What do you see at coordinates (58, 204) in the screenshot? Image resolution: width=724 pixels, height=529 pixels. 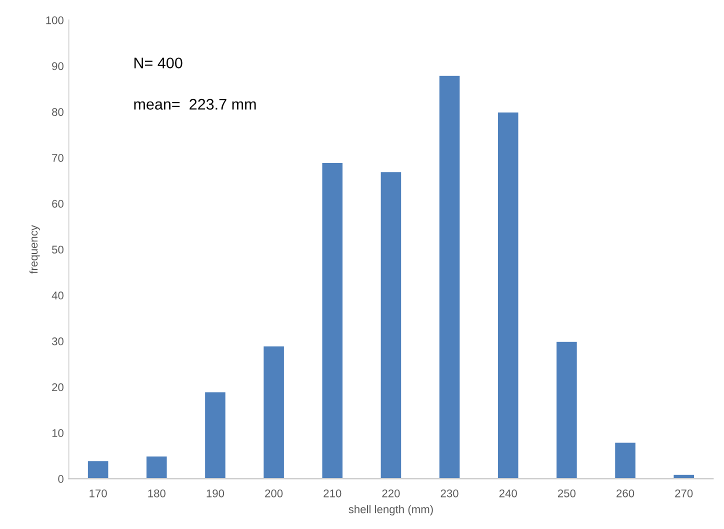 I see `y-tick-label: 60` at bounding box center [58, 204].